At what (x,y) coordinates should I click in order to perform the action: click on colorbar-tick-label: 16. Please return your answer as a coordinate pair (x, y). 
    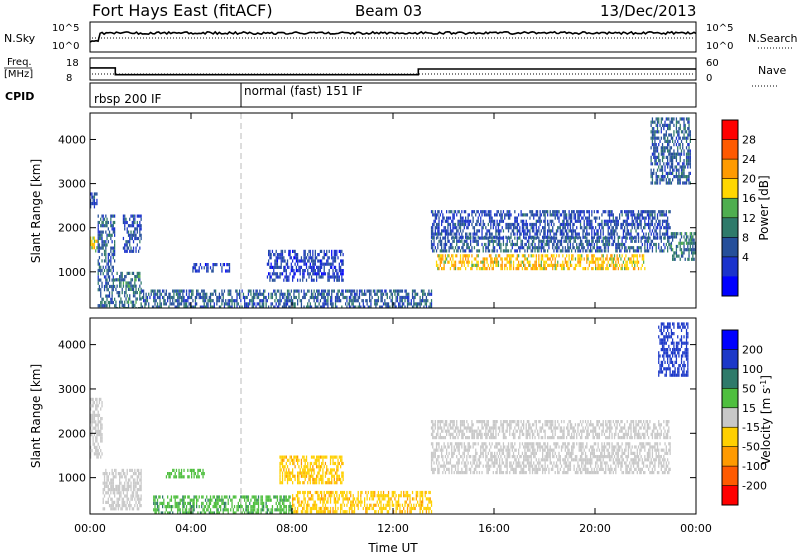
    Looking at the image, I should click on (749, 198).